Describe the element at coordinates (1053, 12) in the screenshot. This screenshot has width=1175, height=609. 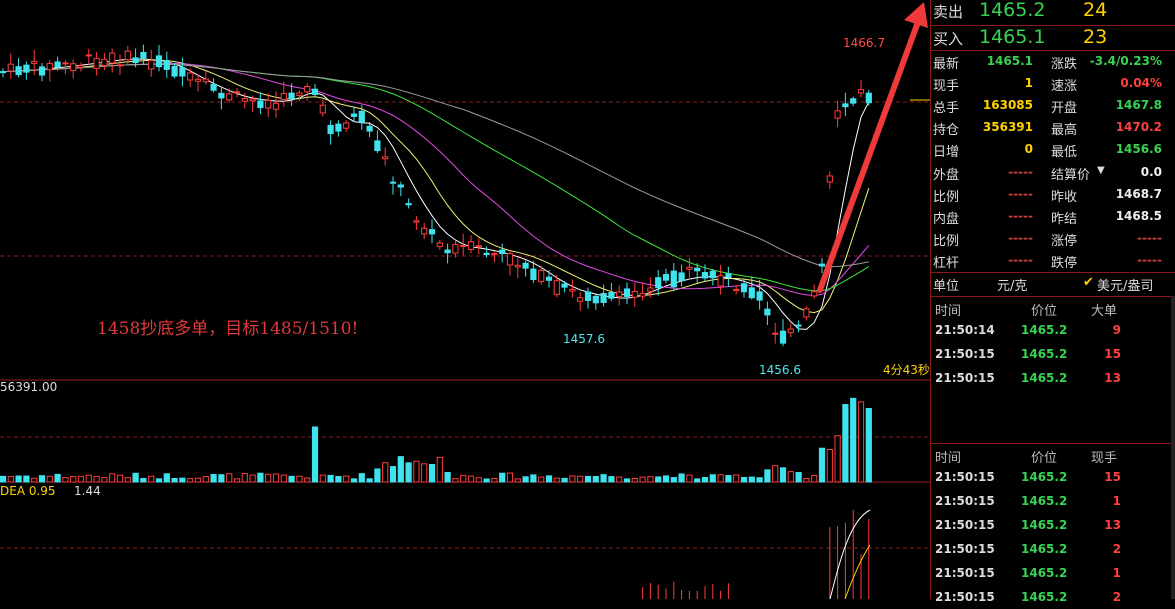
I see `ask-row: 卖出 1465.2 24` at that location.